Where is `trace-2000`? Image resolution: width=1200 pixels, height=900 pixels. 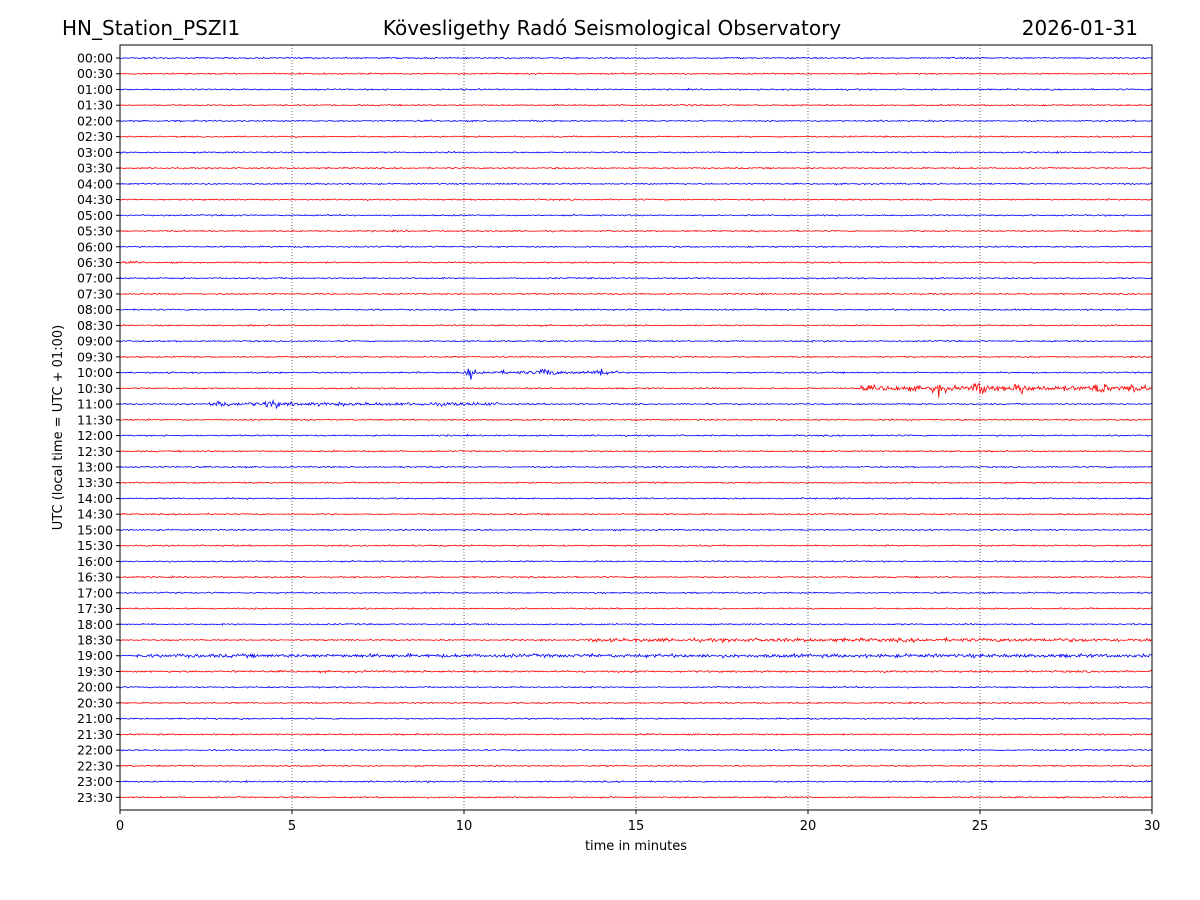 trace-2000 is located at coordinates (636, 687).